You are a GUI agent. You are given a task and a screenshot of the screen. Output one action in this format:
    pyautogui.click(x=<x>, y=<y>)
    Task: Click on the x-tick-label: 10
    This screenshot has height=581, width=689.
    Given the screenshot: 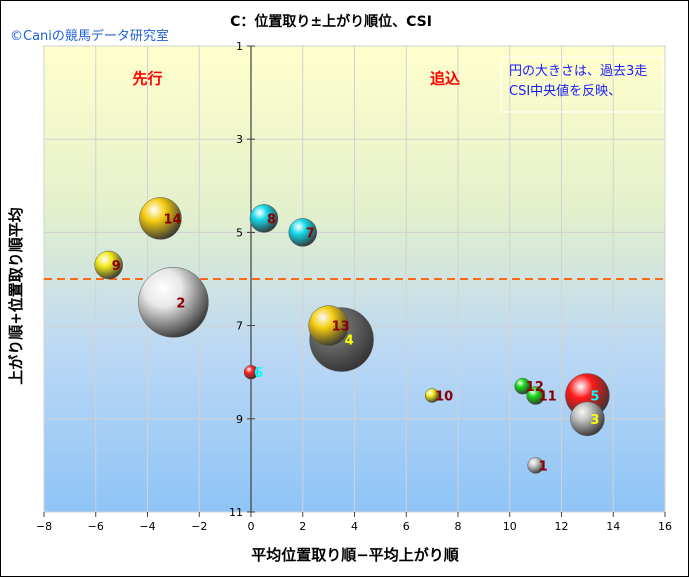 What is the action you would take?
    pyautogui.click(x=510, y=526)
    